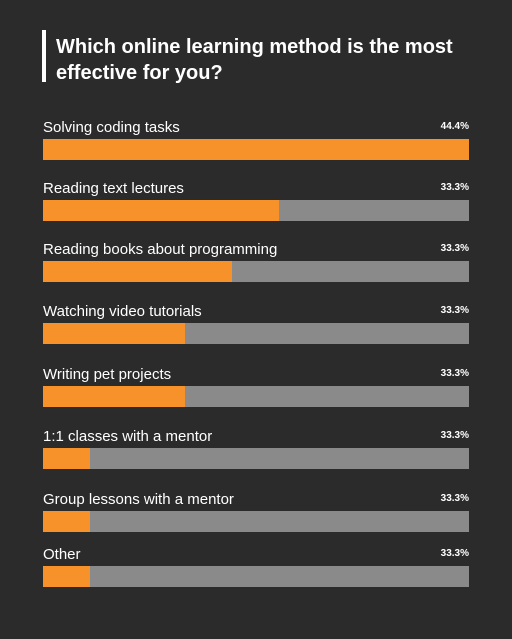 Image resolution: width=512 pixels, height=639 pixels. I want to click on bar-label: 1:1 classes with a mentor, so click(128, 436).